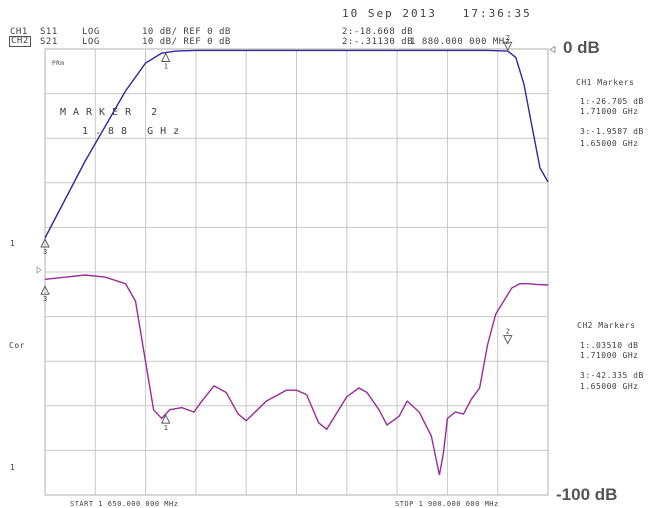  I want to click on stop-frequency: STOP 1 900.000 000 MHz, so click(447, 504).